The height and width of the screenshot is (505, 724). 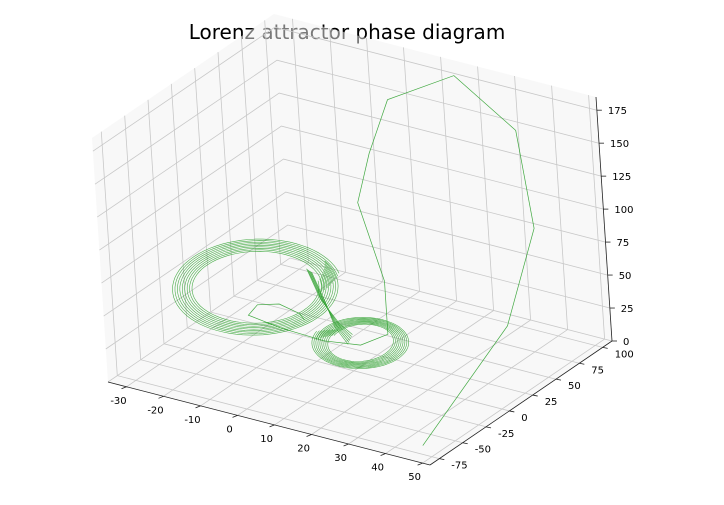 I want to click on x-tick-label: 0, so click(x=229, y=429).